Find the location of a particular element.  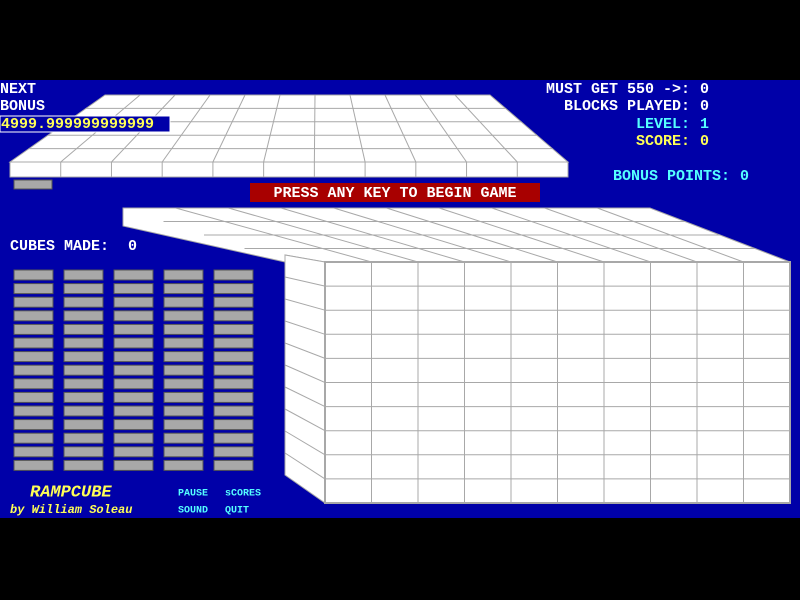

menu-item: SOUND is located at coordinates (193, 511).